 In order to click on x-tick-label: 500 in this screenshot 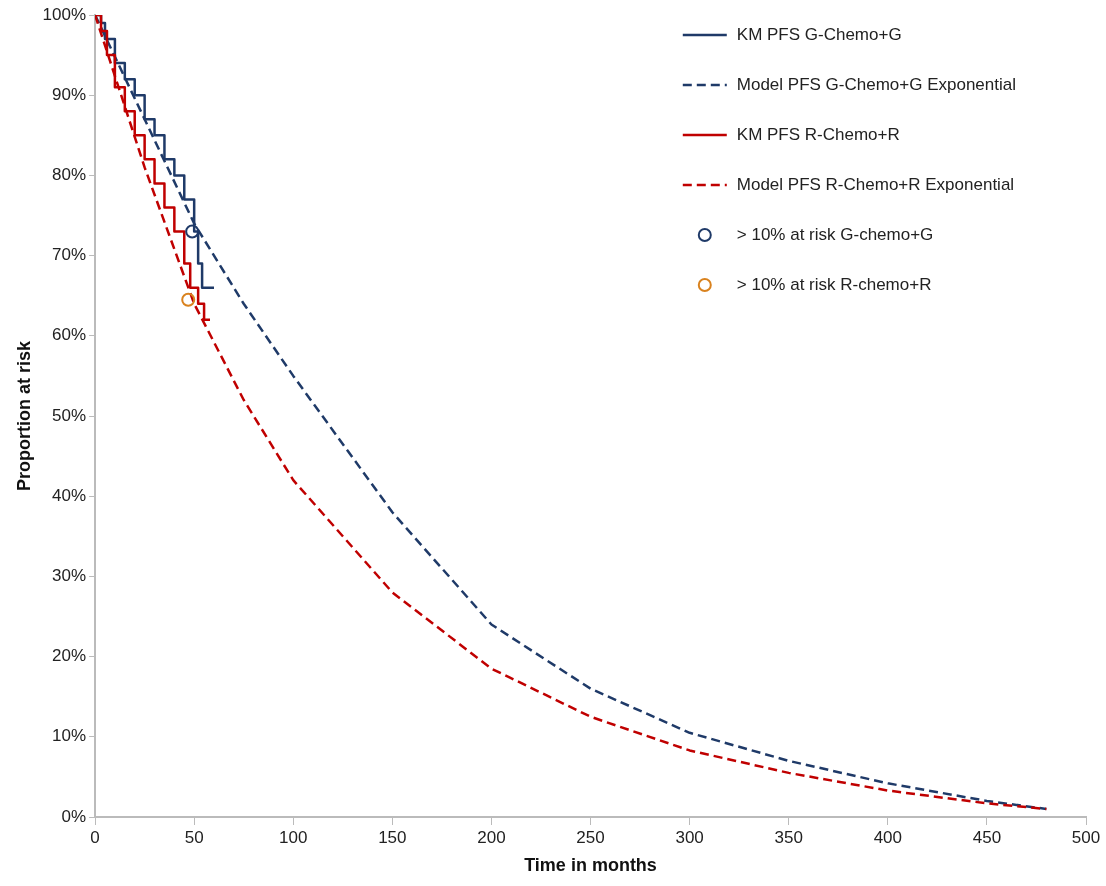, I will do `click(1086, 837)`.